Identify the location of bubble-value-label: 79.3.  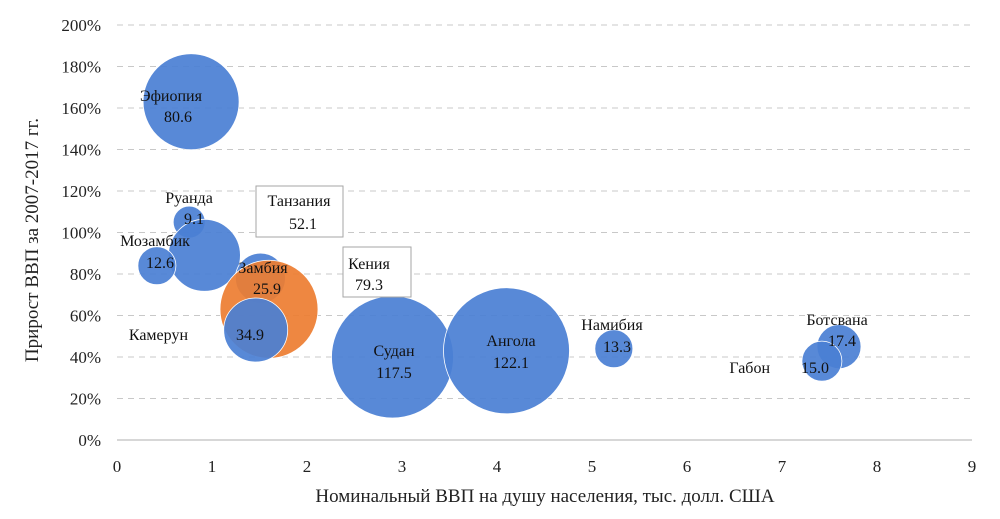
(369, 285).